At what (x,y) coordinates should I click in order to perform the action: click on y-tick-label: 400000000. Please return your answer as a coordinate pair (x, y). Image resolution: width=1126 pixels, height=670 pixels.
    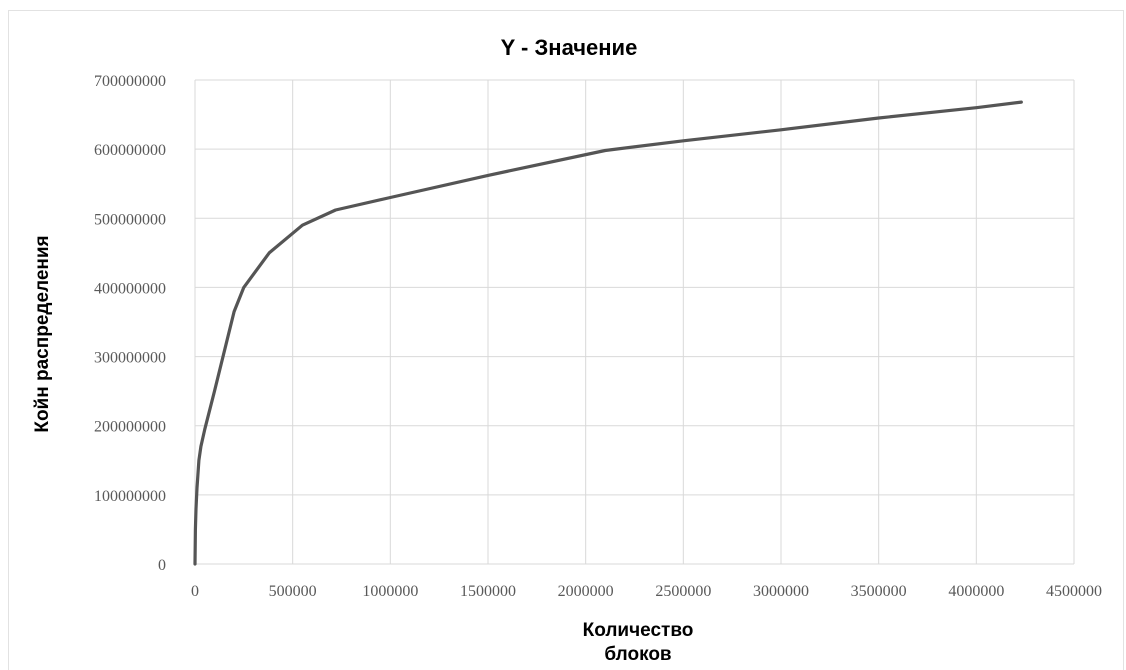
    Looking at the image, I should click on (130, 288).